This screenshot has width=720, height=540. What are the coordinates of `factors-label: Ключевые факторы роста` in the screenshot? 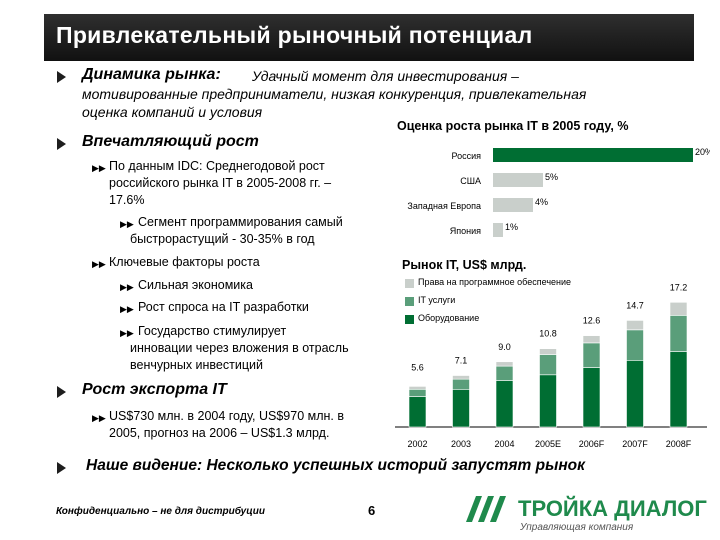 It's located at (184, 262).